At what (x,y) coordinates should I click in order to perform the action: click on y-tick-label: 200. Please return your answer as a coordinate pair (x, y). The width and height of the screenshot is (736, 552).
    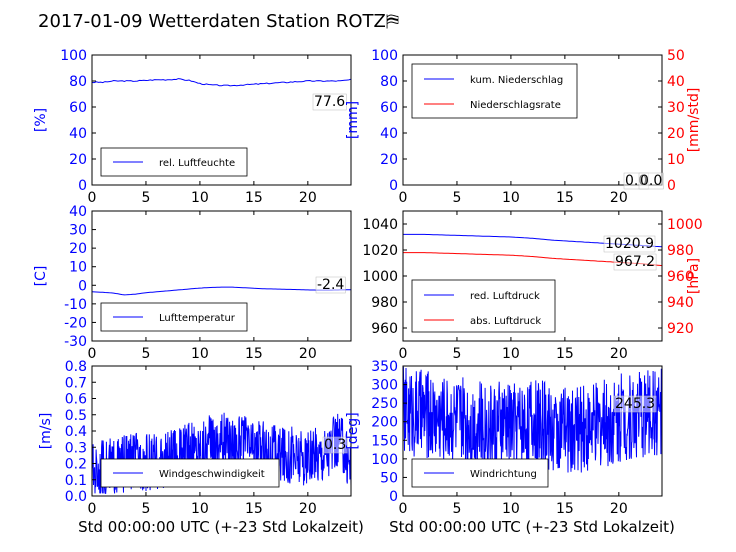
    Looking at the image, I should click on (384, 423).